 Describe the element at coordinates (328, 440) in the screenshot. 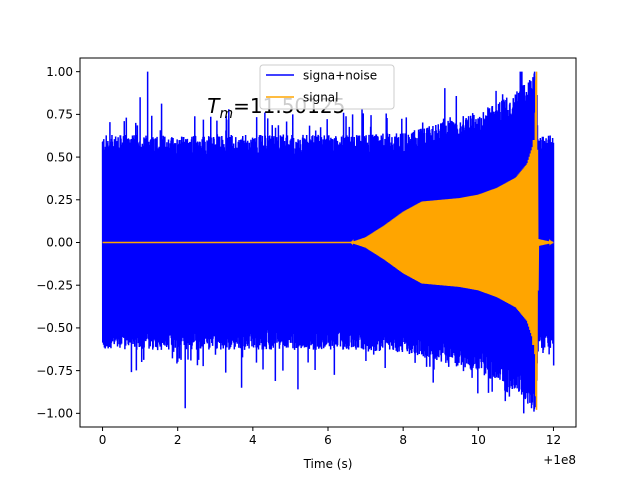

I see `x-tick-label: 6` at that location.